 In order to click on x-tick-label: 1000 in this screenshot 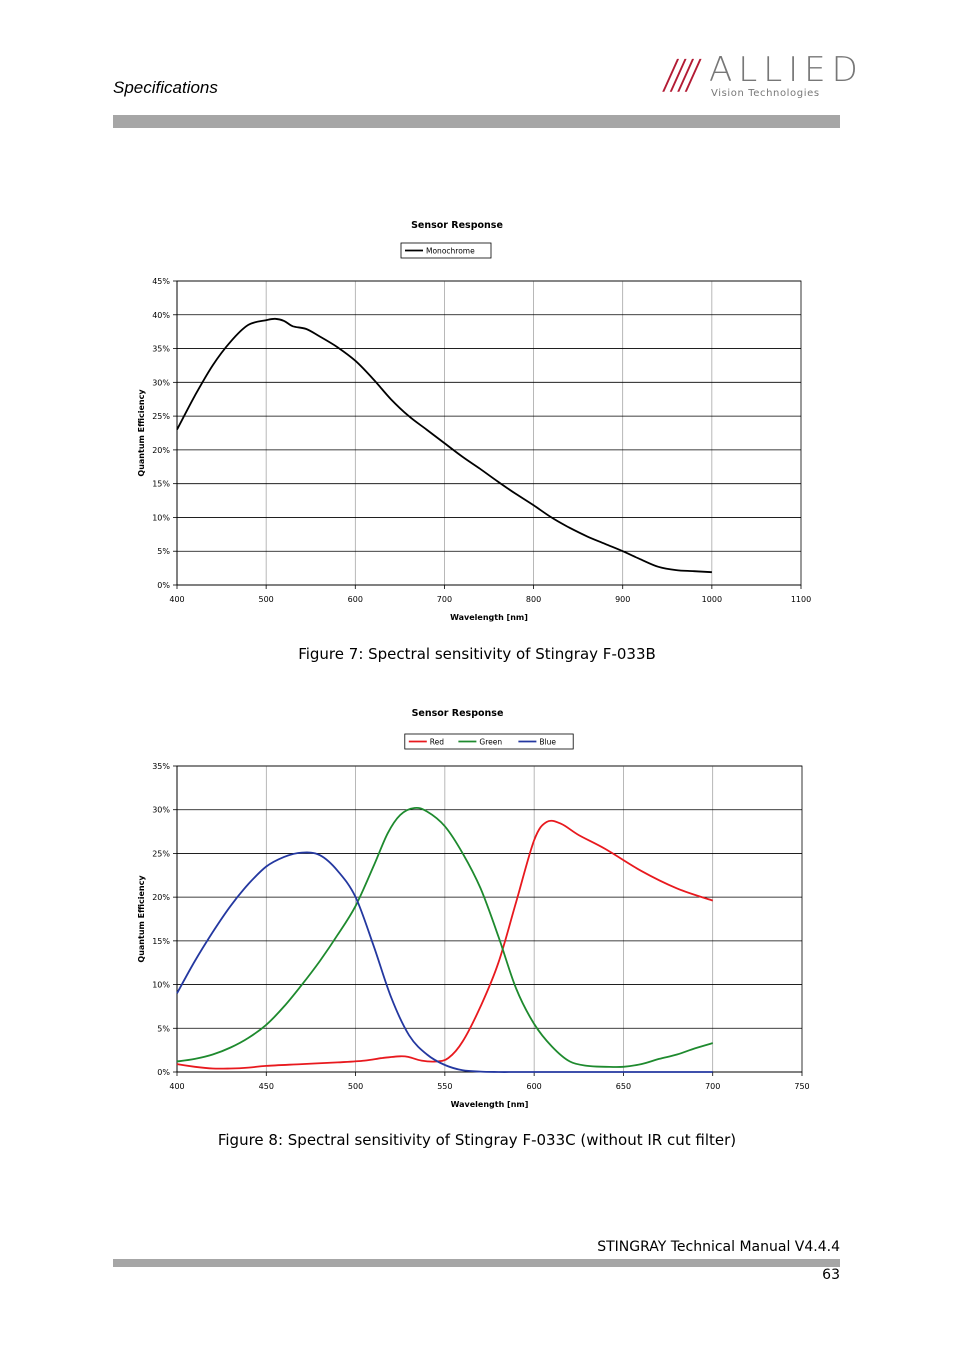, I will do `click(712, 599)`.